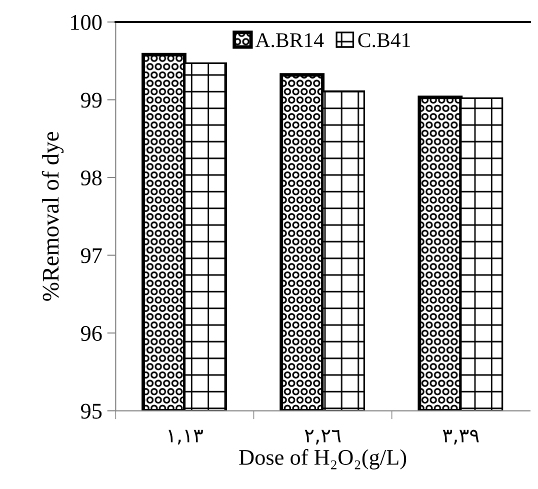 The width and height of the screenshot is (538, 489). Describe the element at coordinates (384, 40) in the screenshot. I see `legend-label: C.B41` at that location.